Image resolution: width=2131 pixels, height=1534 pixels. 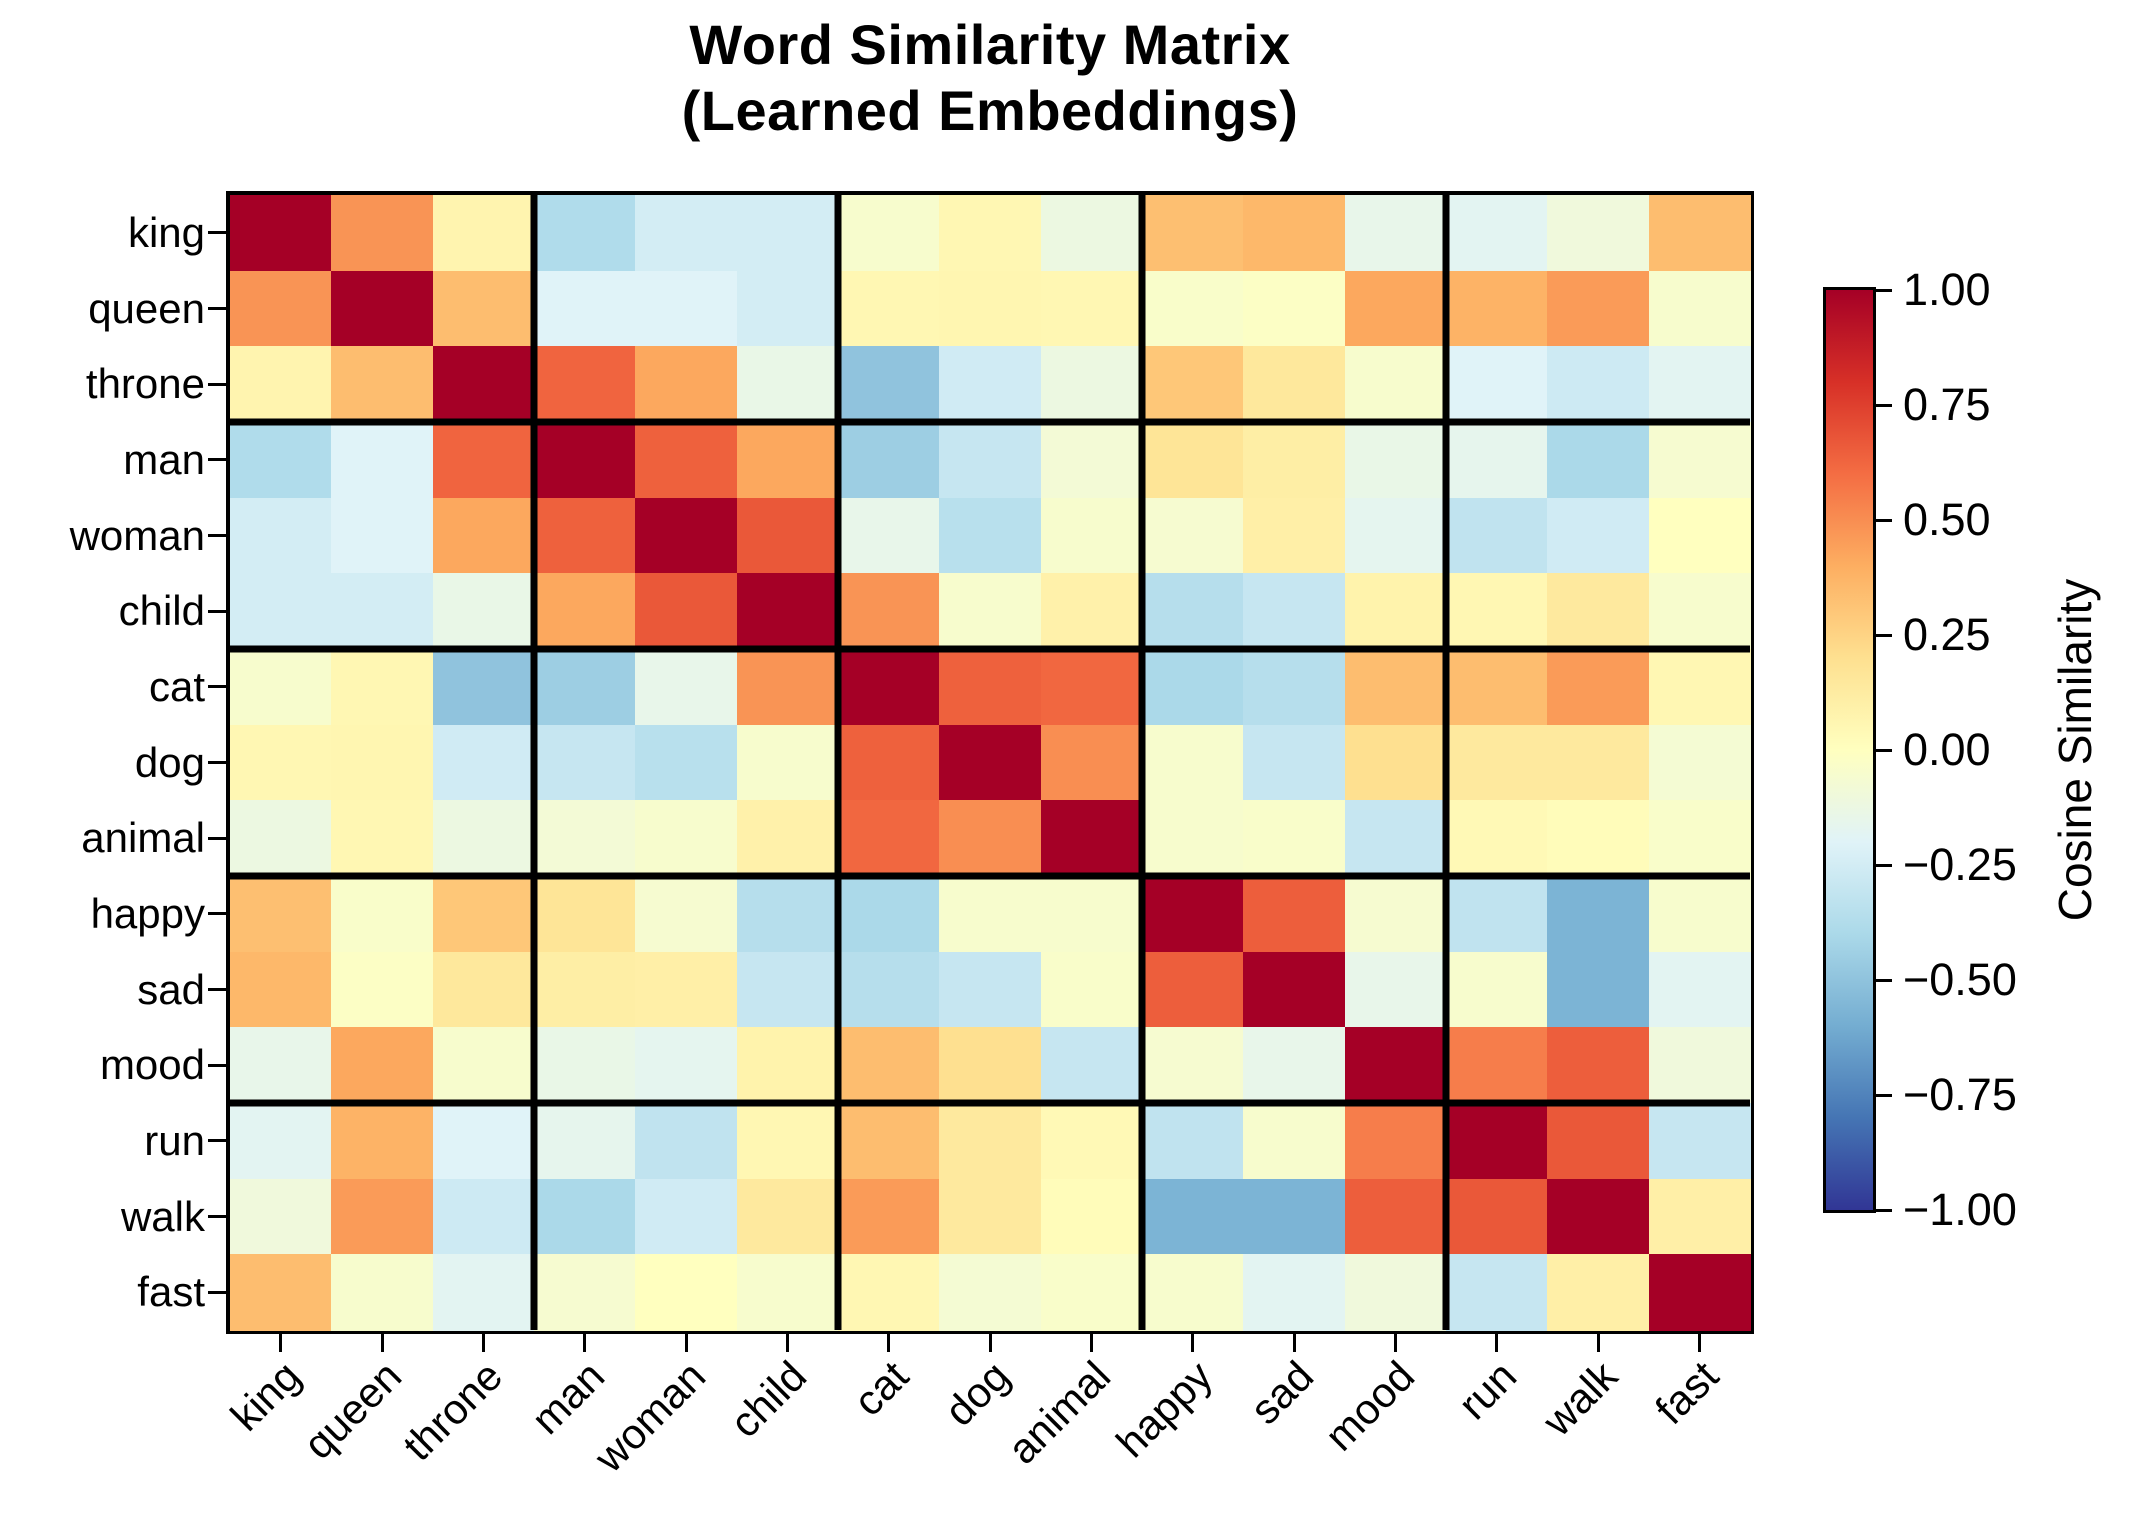 I want to click on colorbar-tick-label: 0.25, so click(x=1947, y=634).